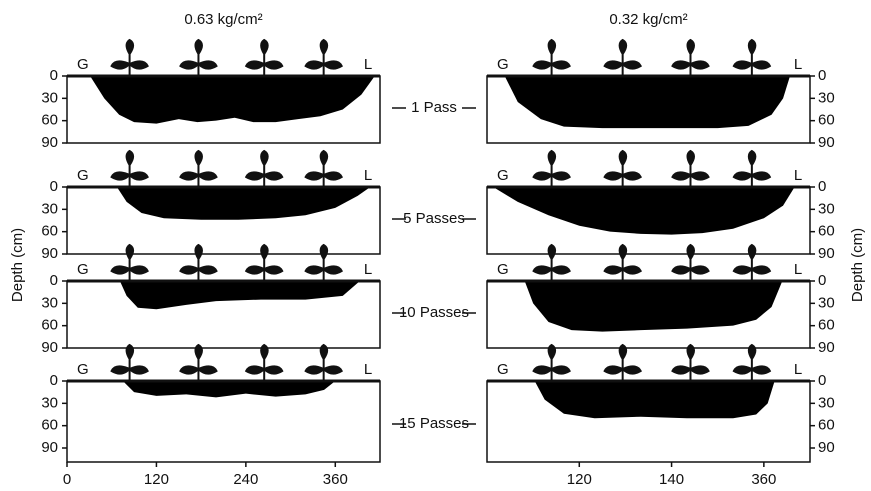 Image resolution: width=871 pixels, height=491 pixels. I want to click on pass-label: 5 Passes, so click(434, 218).